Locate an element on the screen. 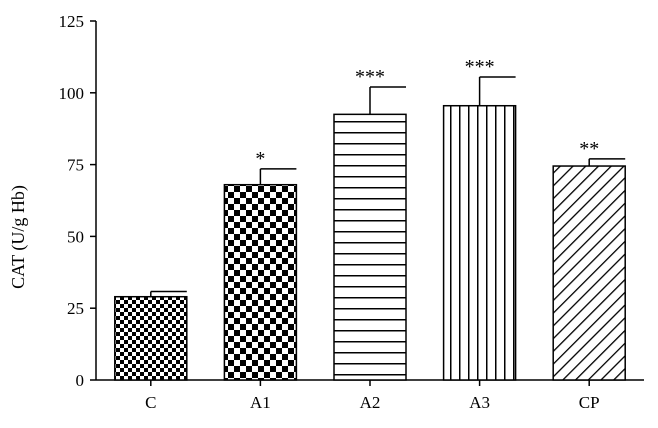 This screenshot has width=658, height=428. bar-a3 is located at coordinates (479, 242).